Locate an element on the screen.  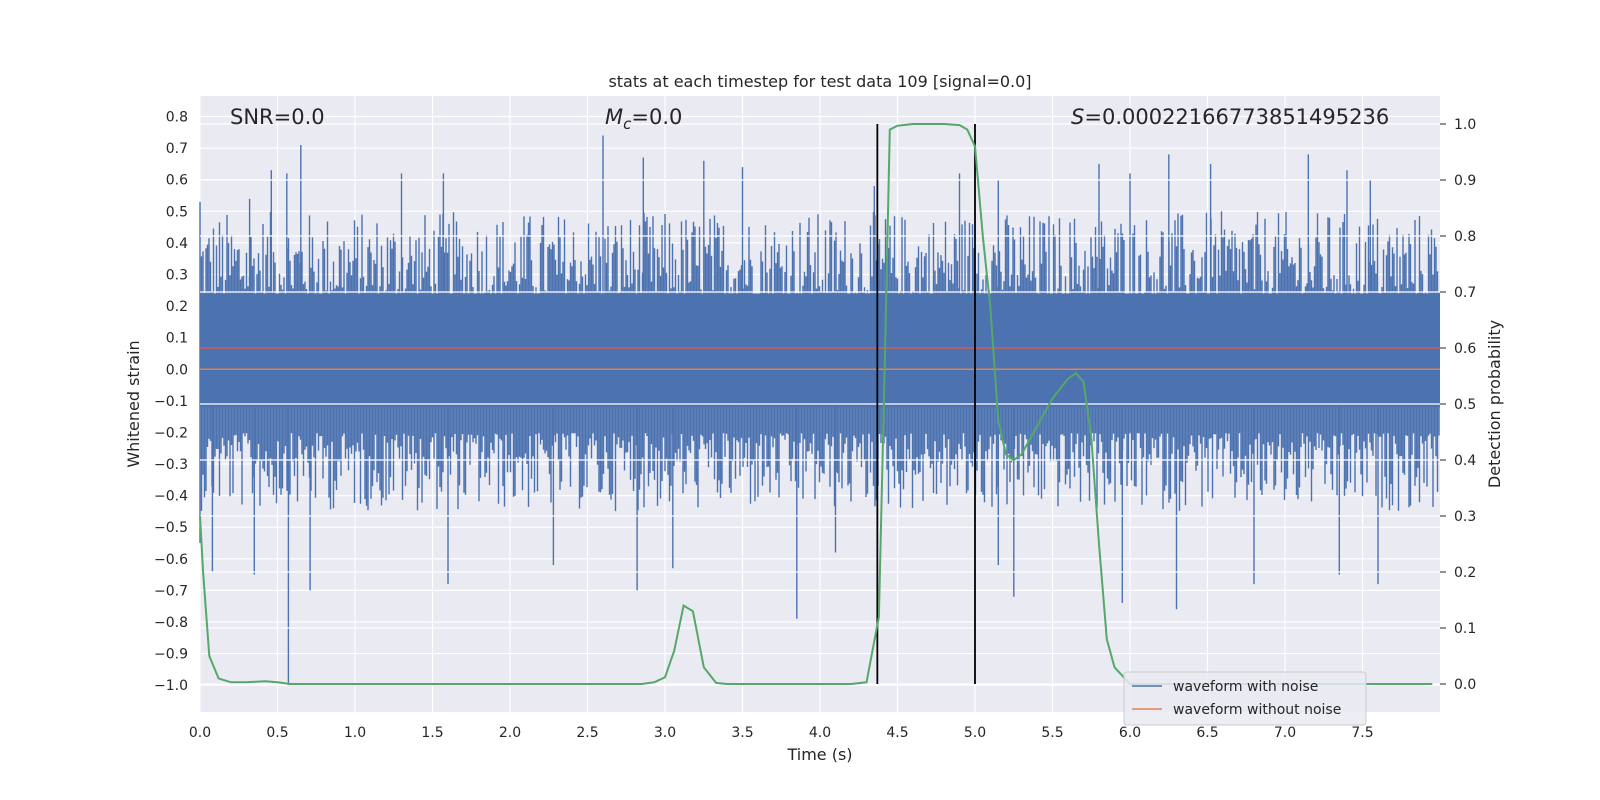
s-value: 0.00022166773851495236 is located at coordinates (1245, 117).